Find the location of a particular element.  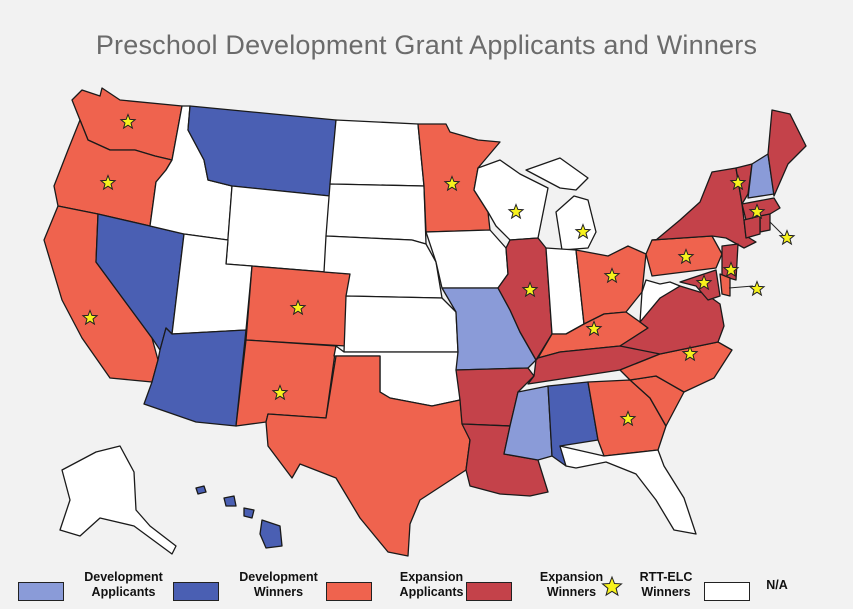

rtt-elc-star-or is located at coordinates (108, 182).